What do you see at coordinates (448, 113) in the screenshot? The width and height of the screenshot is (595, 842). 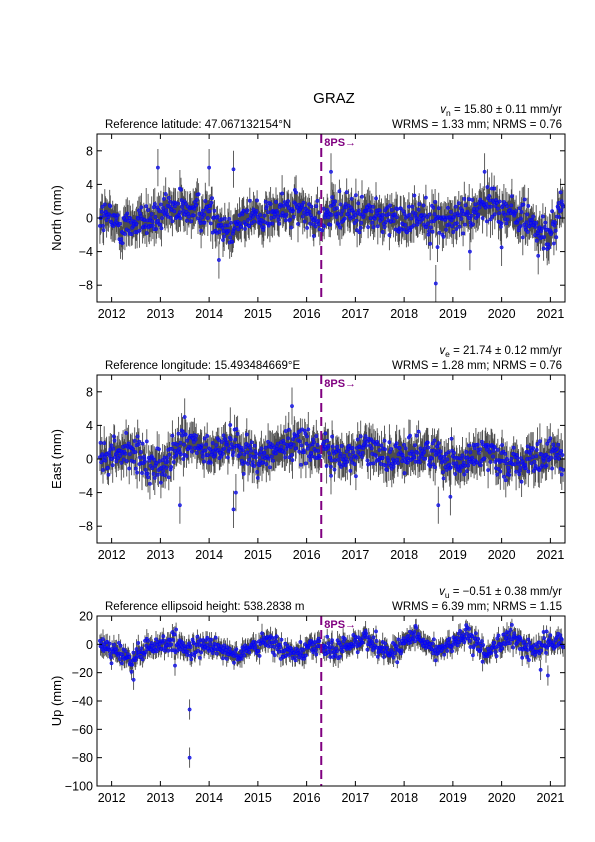 I see `velocity-subscript: n` at bounding box center [448, 113].